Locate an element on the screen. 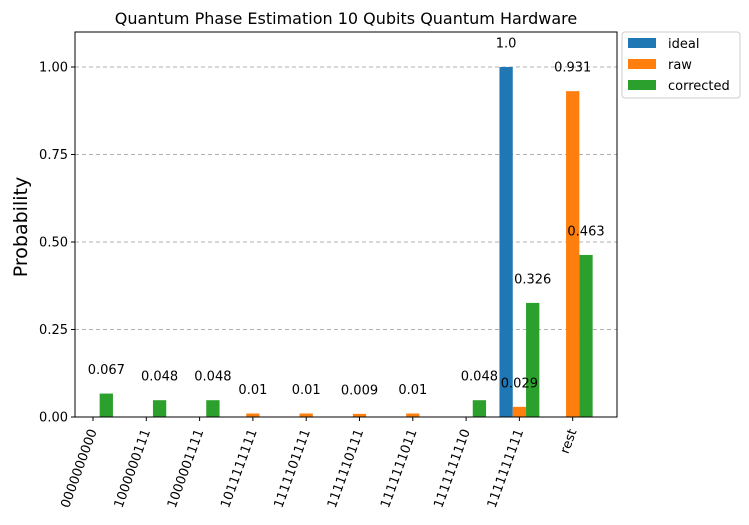 The image size is (749, 525). legend-label: ideal is located at coordinates (683, 44).